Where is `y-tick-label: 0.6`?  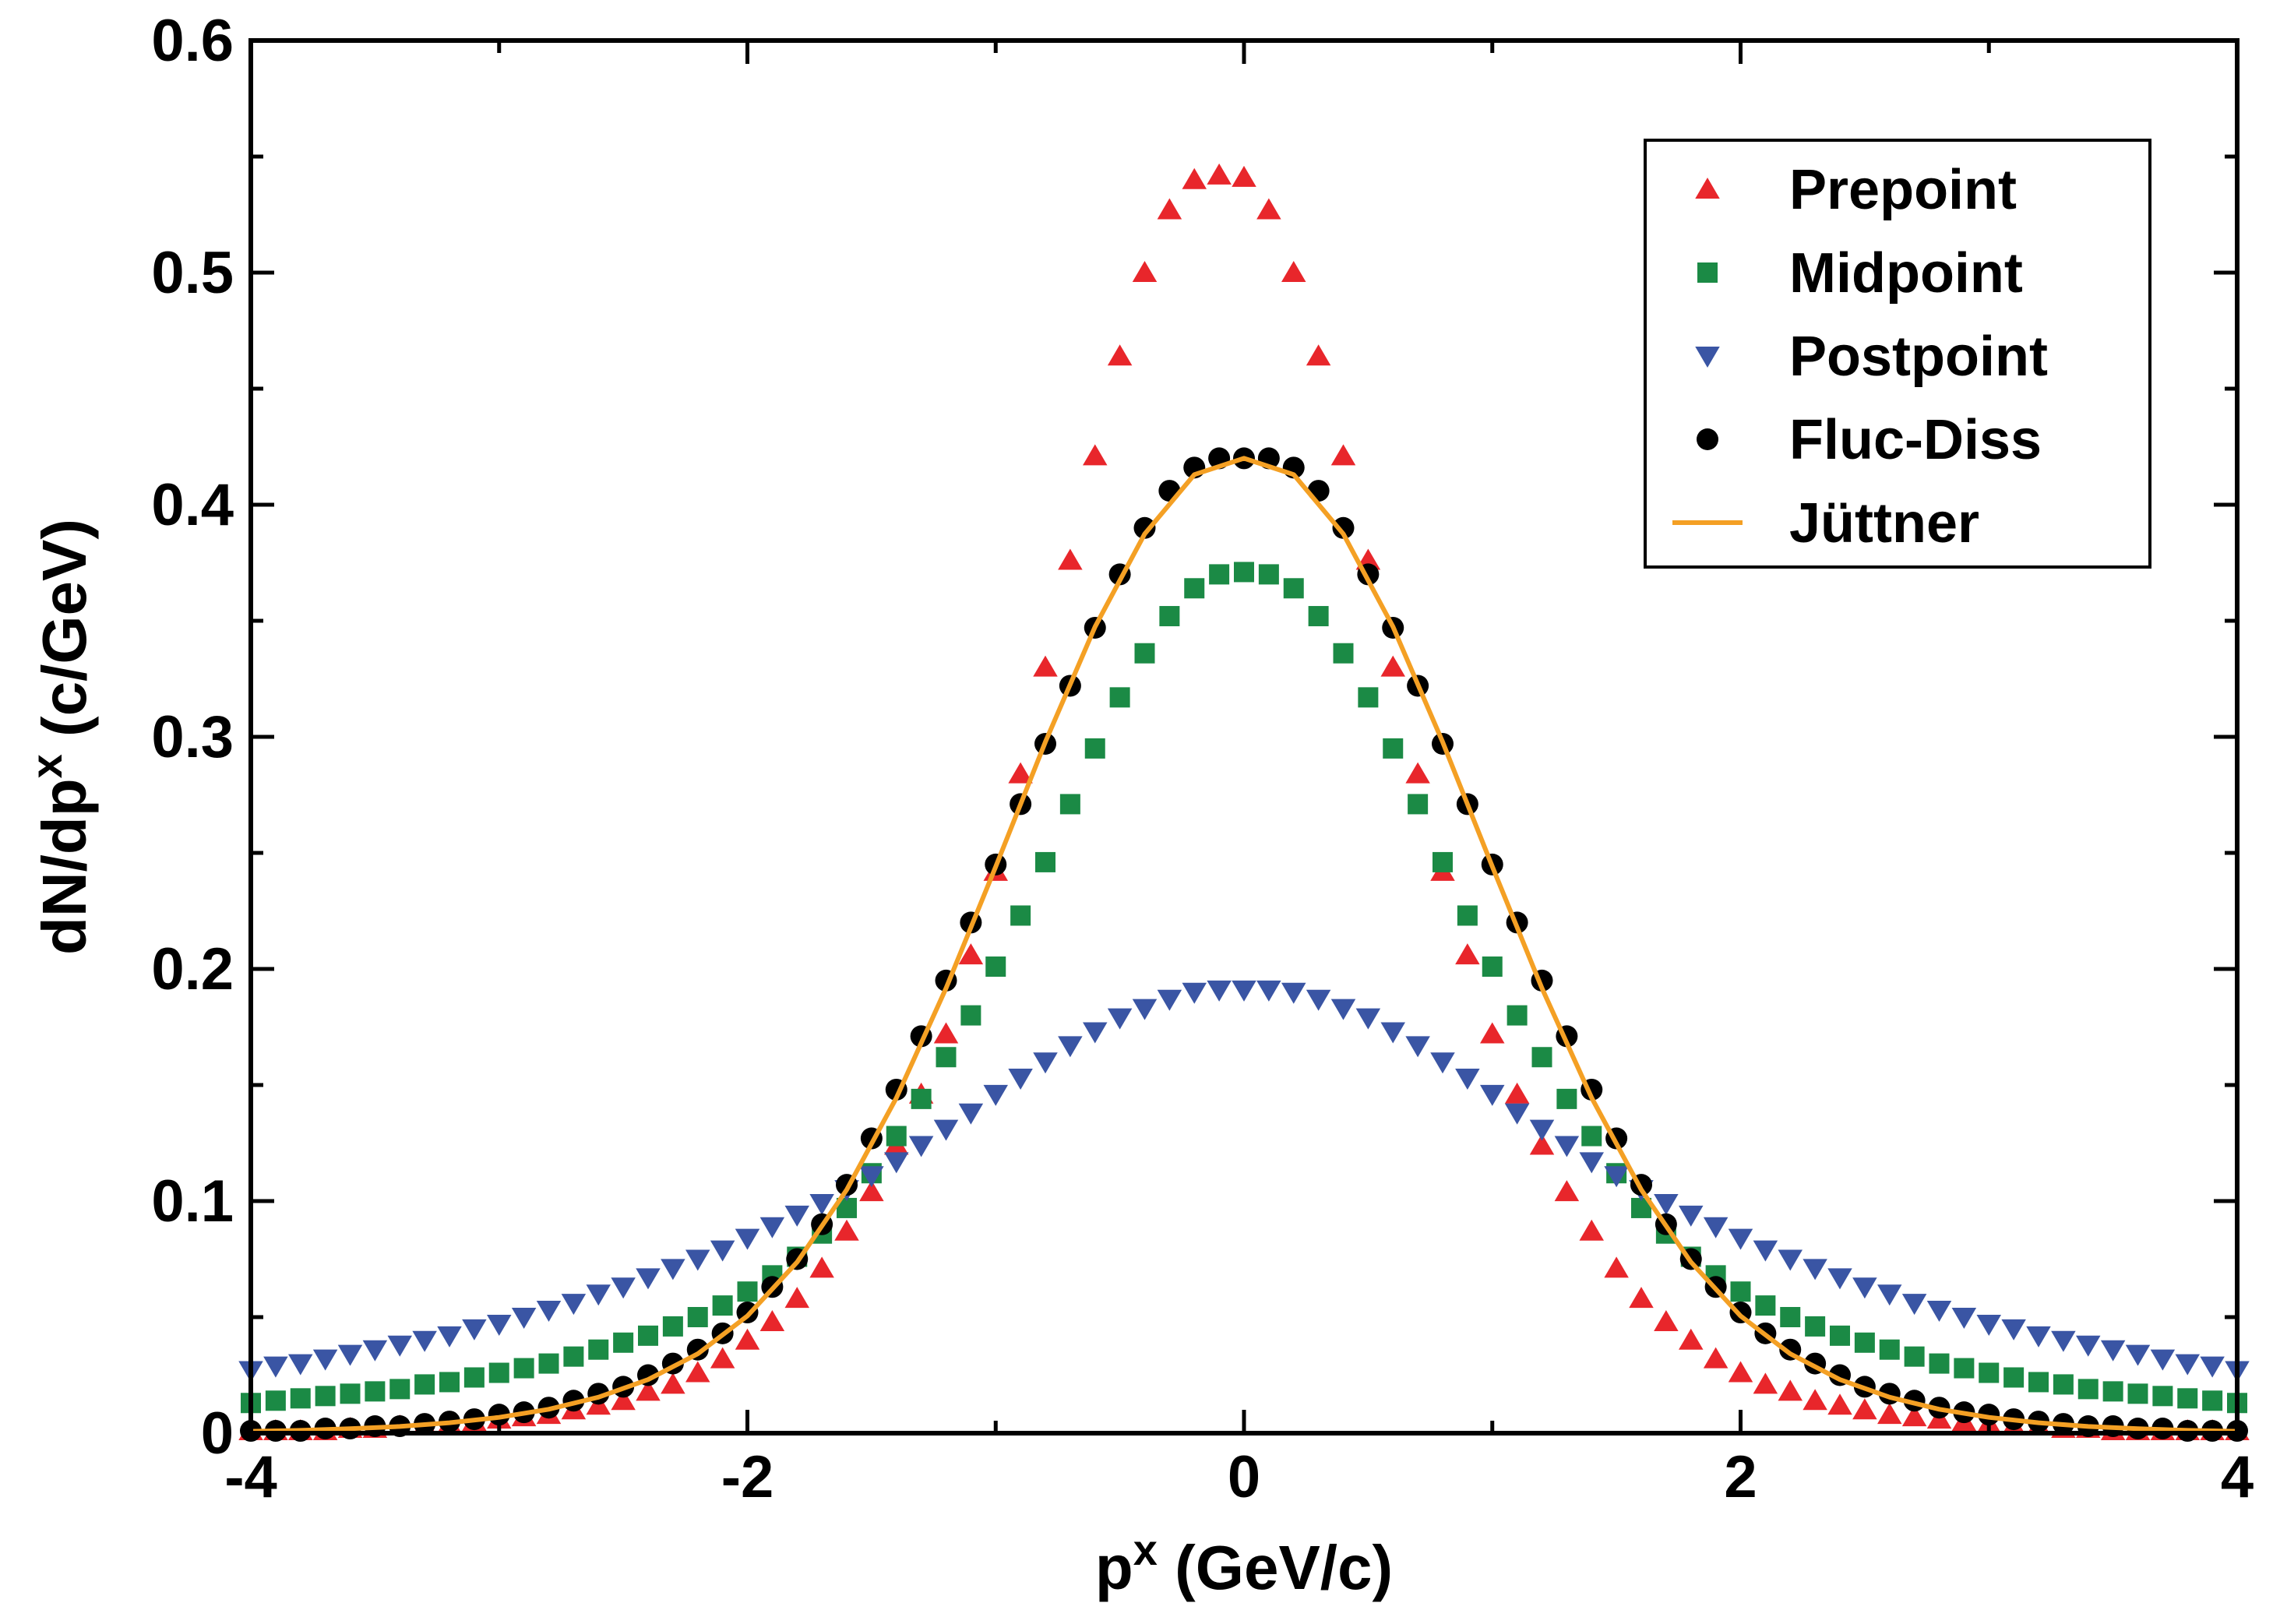
y-tick-label: 0.6 is located at coordinates (192, 41).